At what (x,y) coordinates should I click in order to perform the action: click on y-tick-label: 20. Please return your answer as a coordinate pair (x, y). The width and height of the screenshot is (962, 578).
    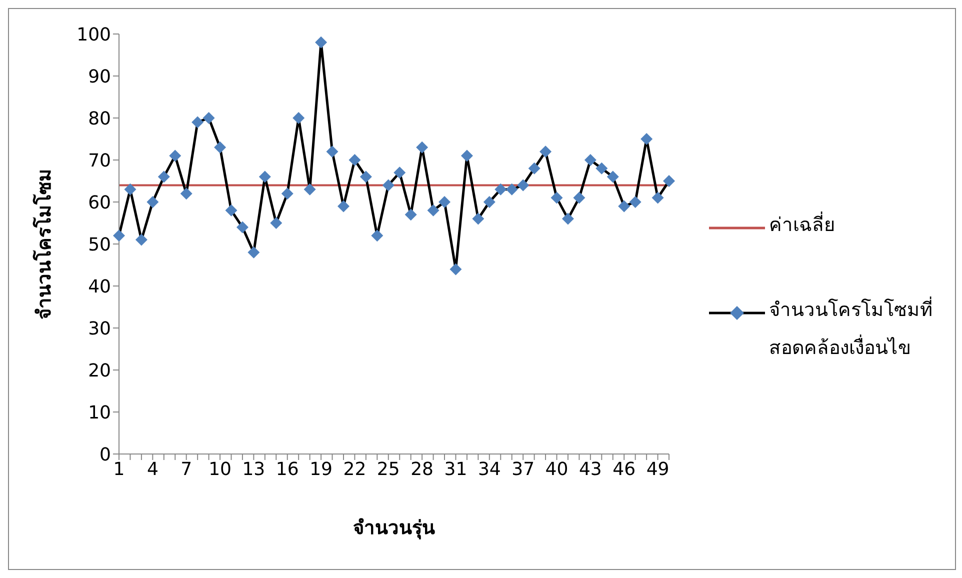
    Looking at the image, I should click on (99, 371).